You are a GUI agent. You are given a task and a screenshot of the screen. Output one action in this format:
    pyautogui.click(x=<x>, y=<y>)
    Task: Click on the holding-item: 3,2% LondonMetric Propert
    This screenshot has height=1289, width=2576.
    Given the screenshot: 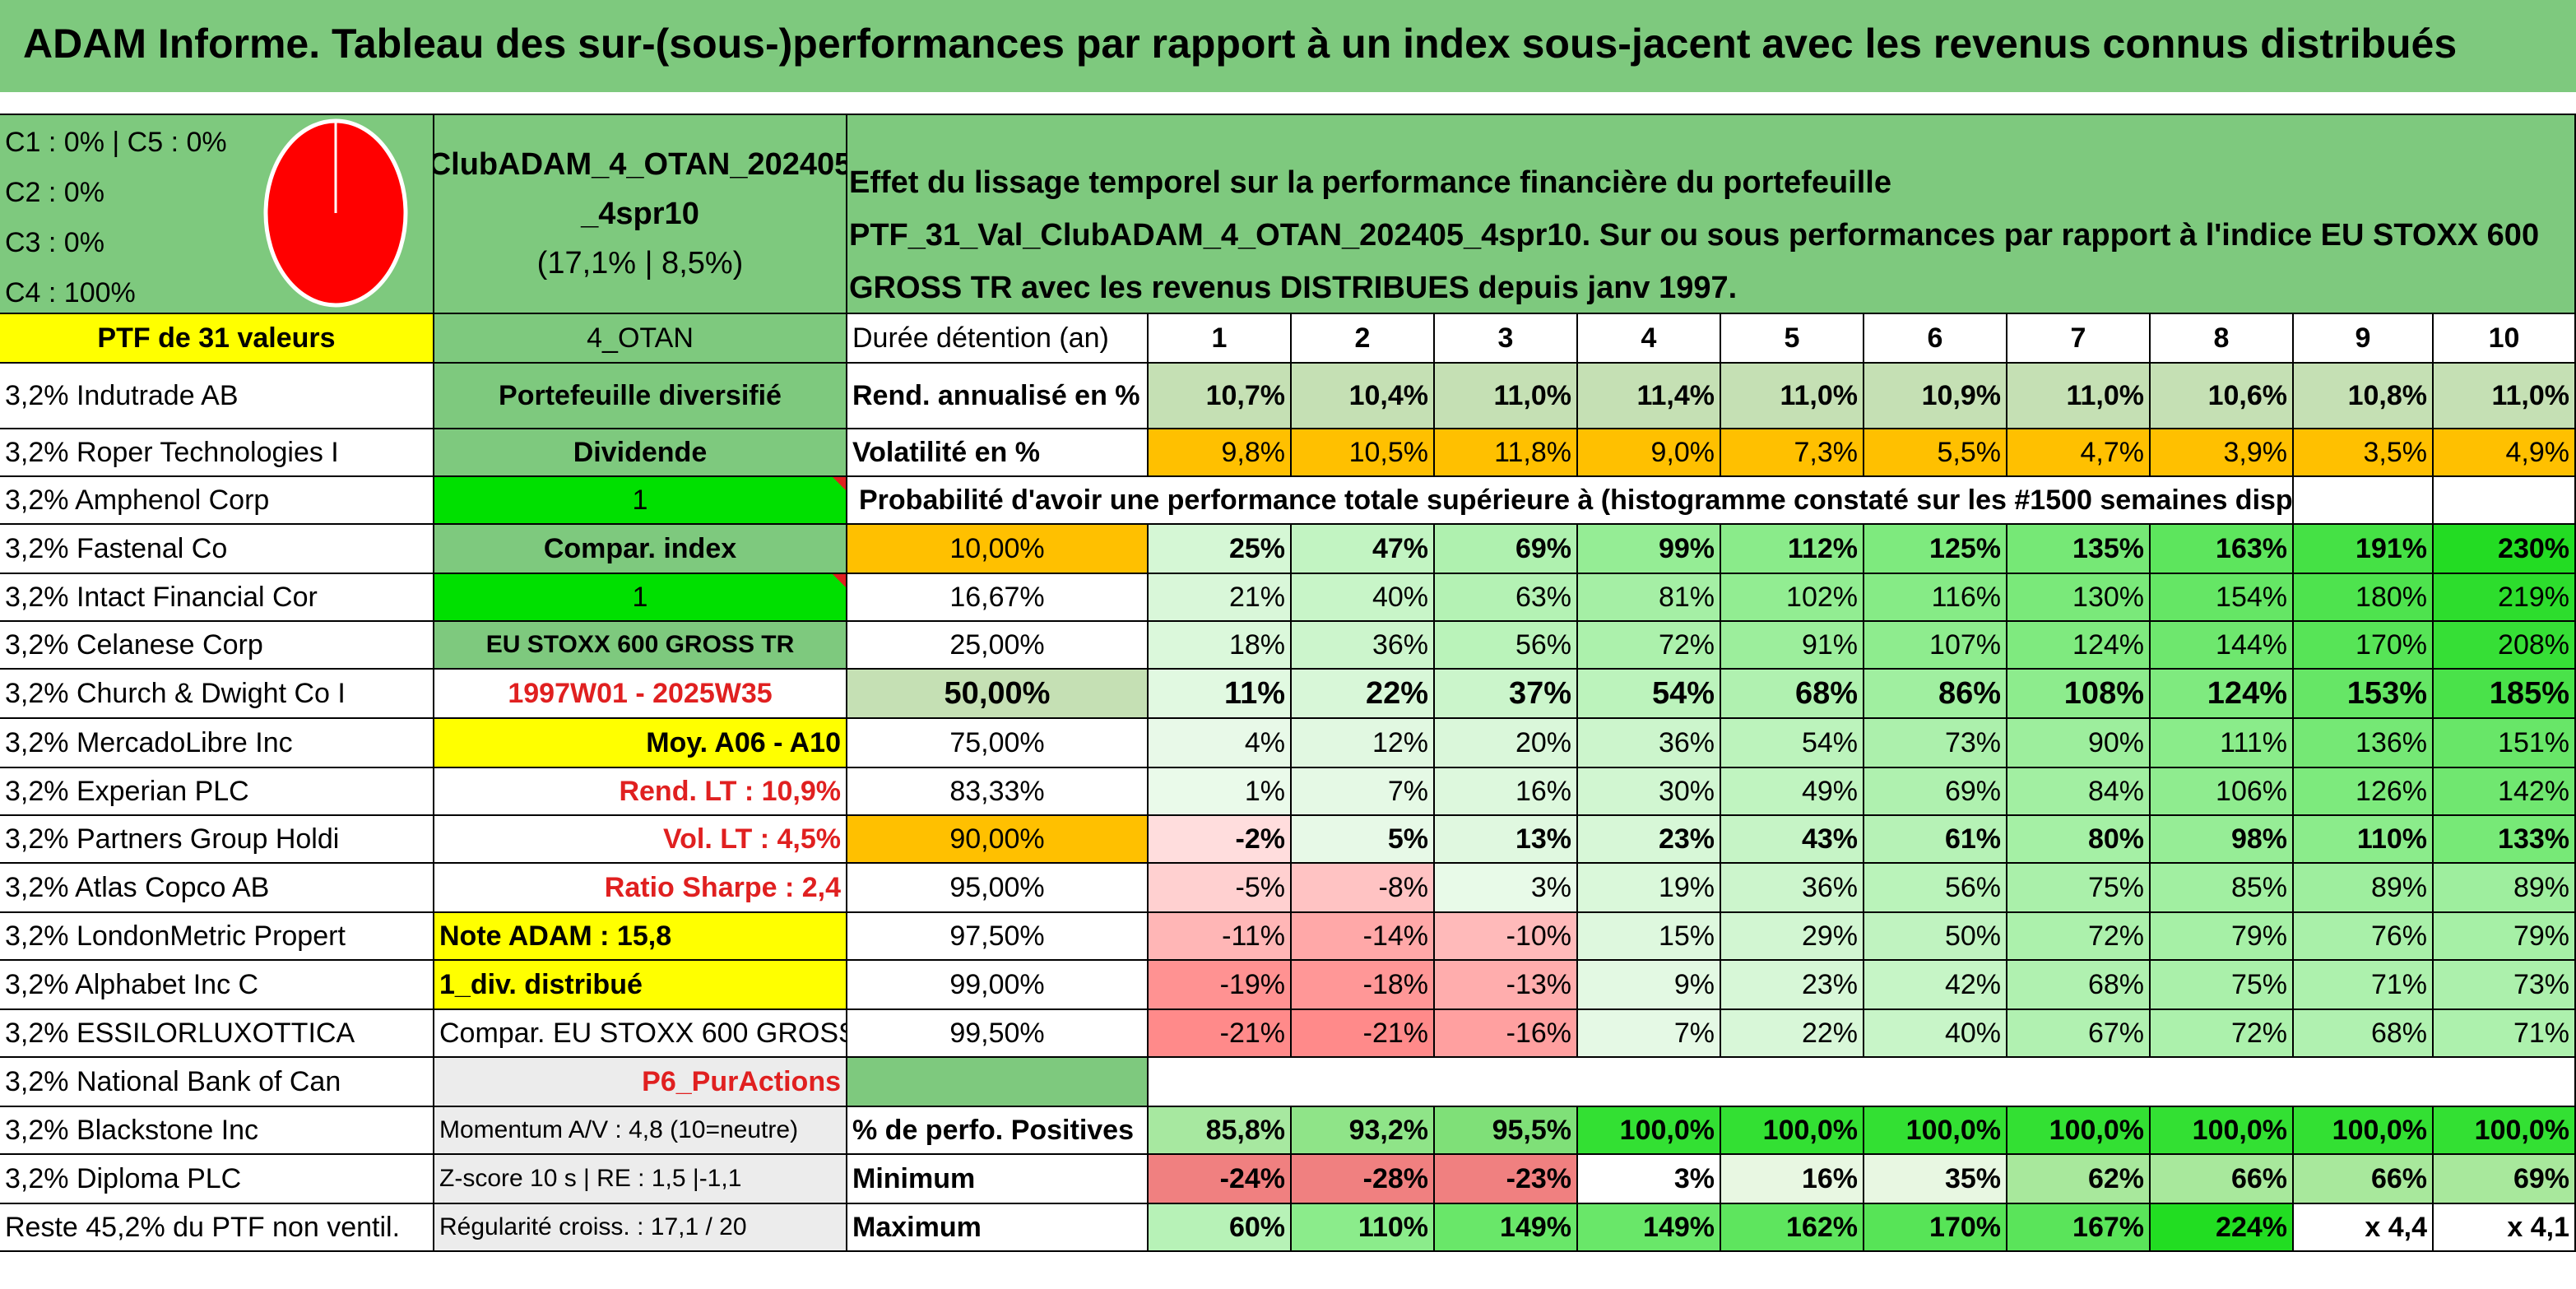 What is the action you would take?
    pyautogui.click(x=217, y=937)
    